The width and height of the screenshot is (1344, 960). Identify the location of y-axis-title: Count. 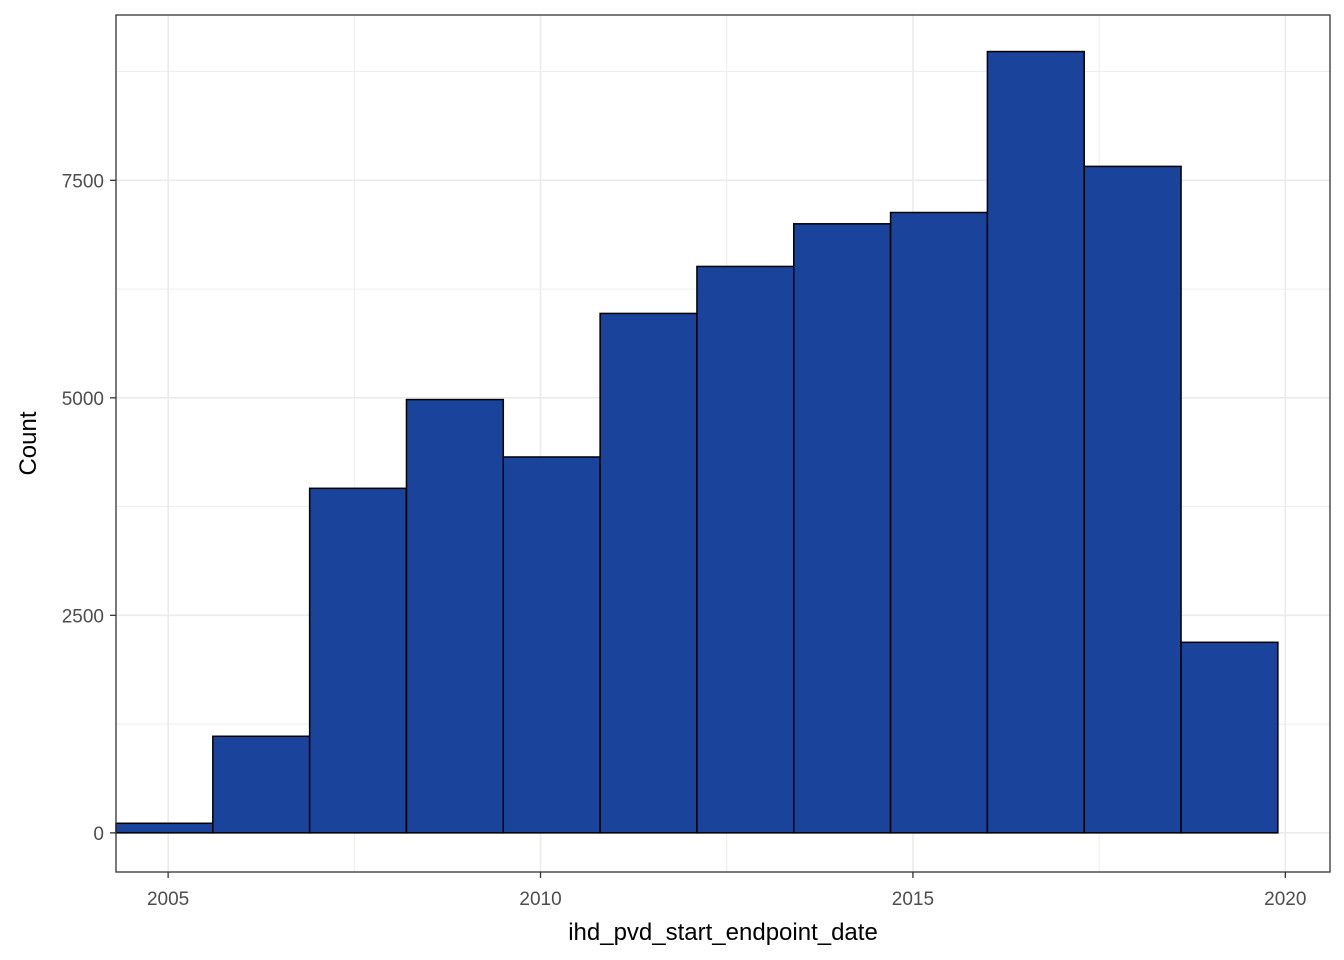
(28, 443).